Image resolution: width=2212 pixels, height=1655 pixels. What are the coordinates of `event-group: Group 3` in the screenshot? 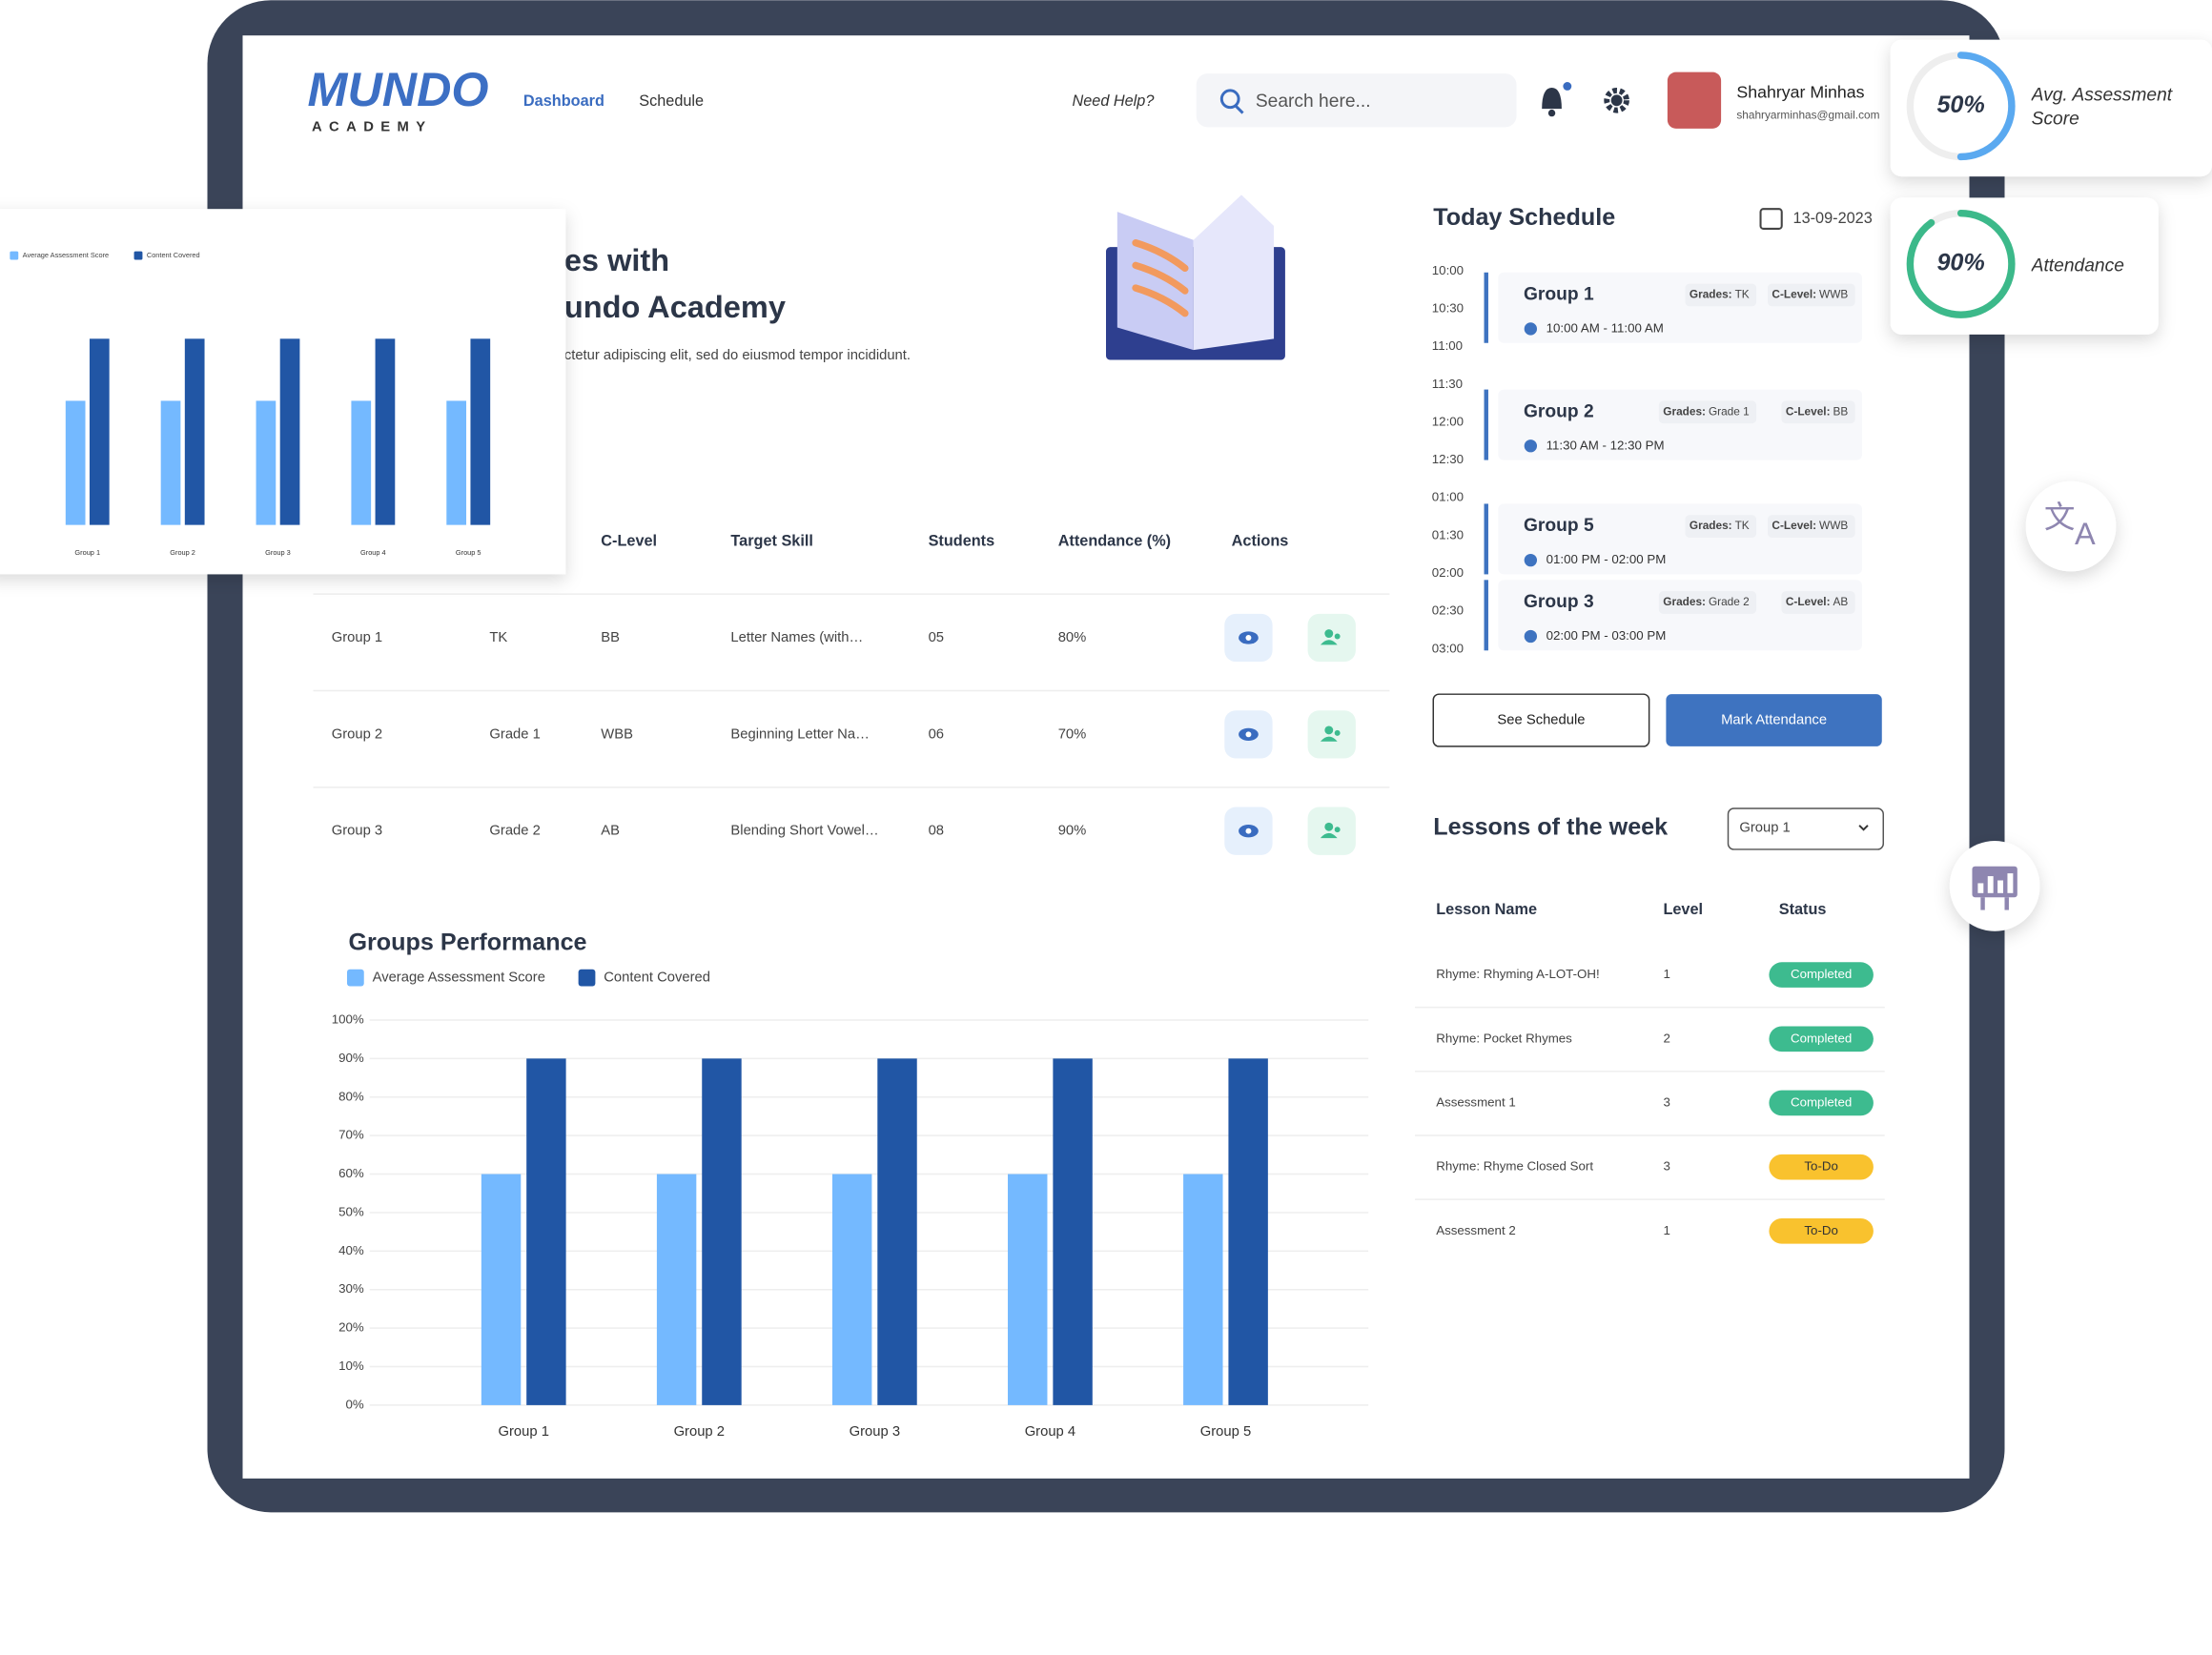 It's located at (1559, 602).